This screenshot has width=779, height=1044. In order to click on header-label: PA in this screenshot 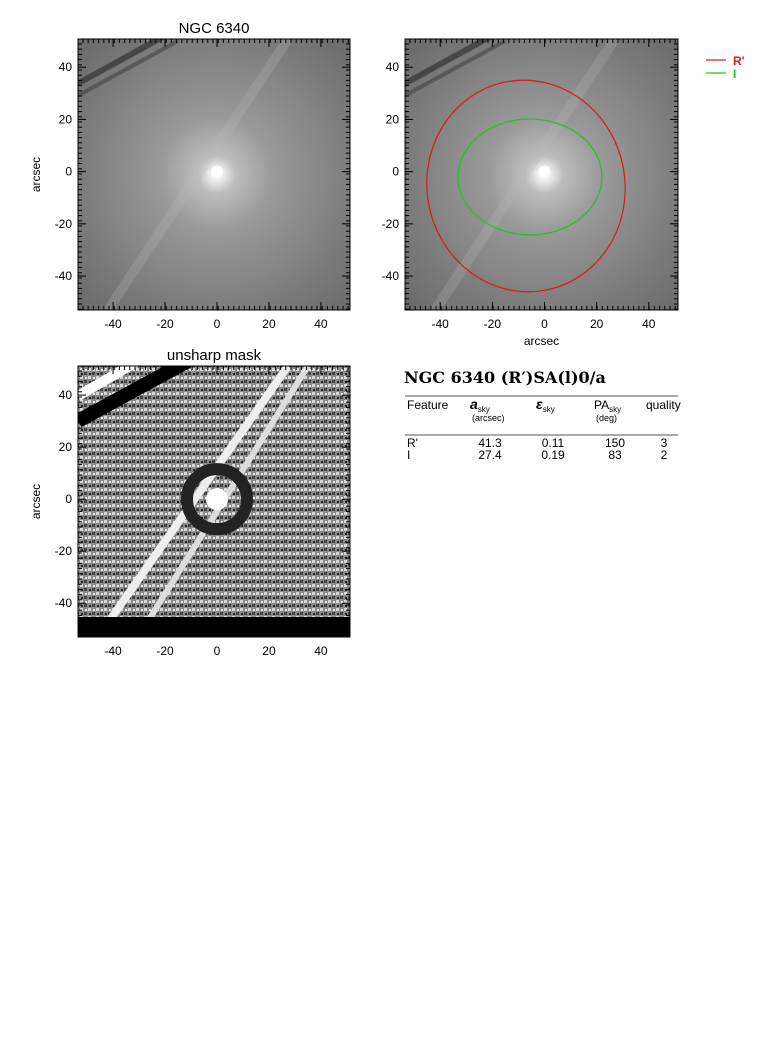, I will do `click(601, 405)`.